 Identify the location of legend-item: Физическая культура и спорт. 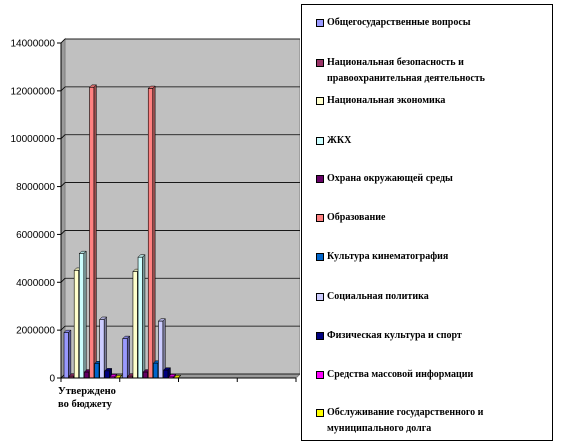
(431, 336).